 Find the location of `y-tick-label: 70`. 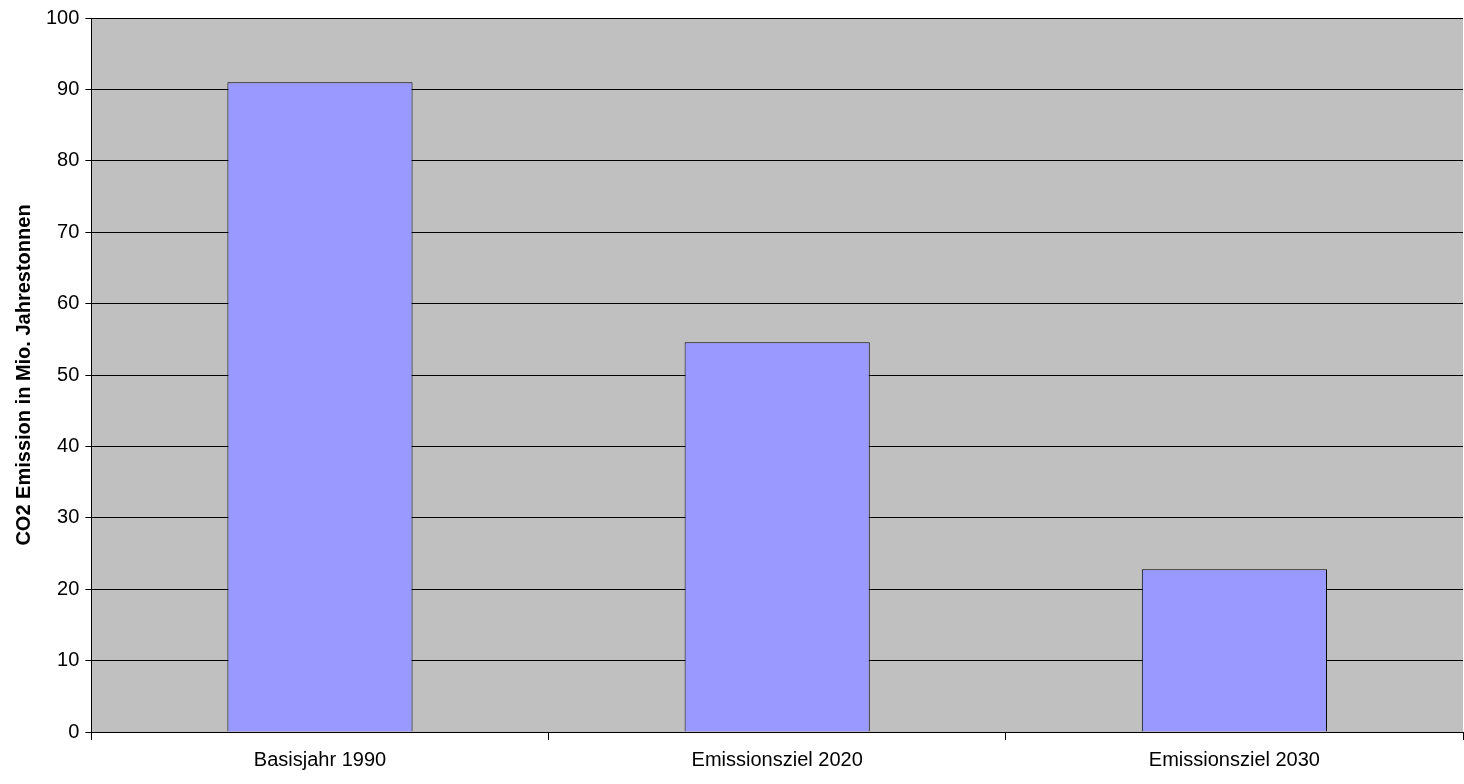

y-tick-label: 70 is located at coordinates (68, 230).